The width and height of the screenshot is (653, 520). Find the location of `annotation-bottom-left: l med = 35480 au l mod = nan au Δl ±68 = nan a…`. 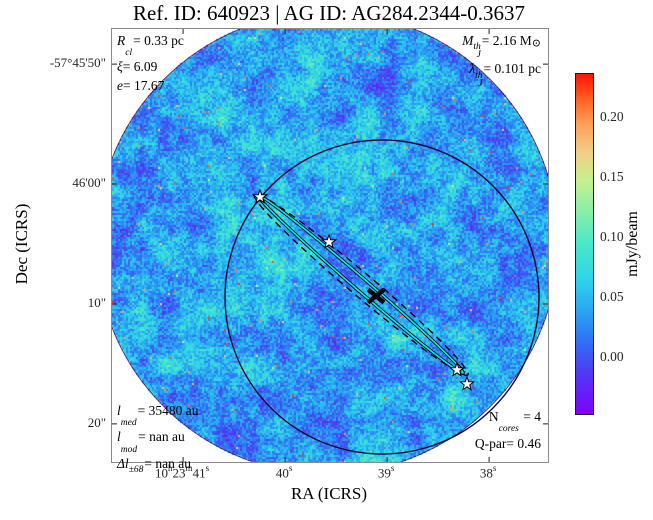

annotation-bottom-left: l med = 35480 au l mod = nan au Δl ±68 = nan a… is located at coordinates (157, 441).